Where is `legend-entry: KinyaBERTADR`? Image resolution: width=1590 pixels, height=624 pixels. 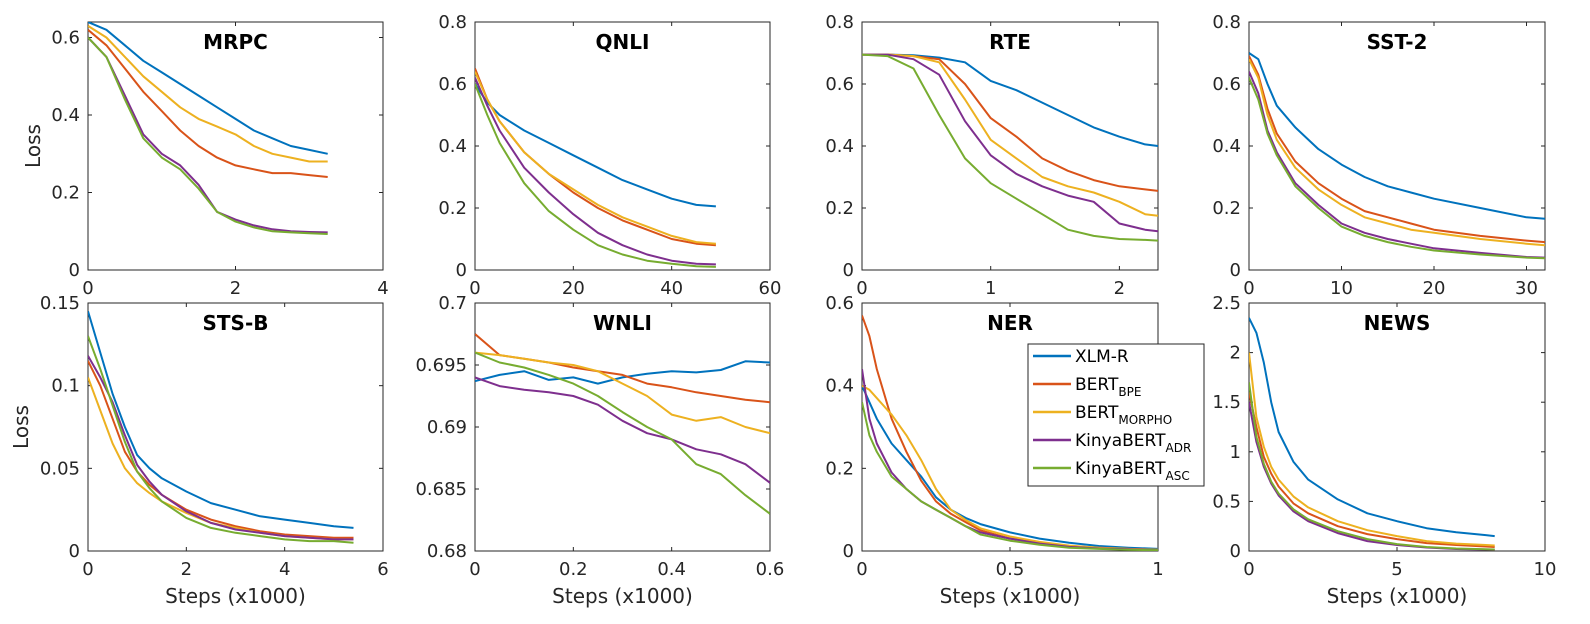
legend-entry: KinyaBERTADR is located at coordinates (1112, 443).